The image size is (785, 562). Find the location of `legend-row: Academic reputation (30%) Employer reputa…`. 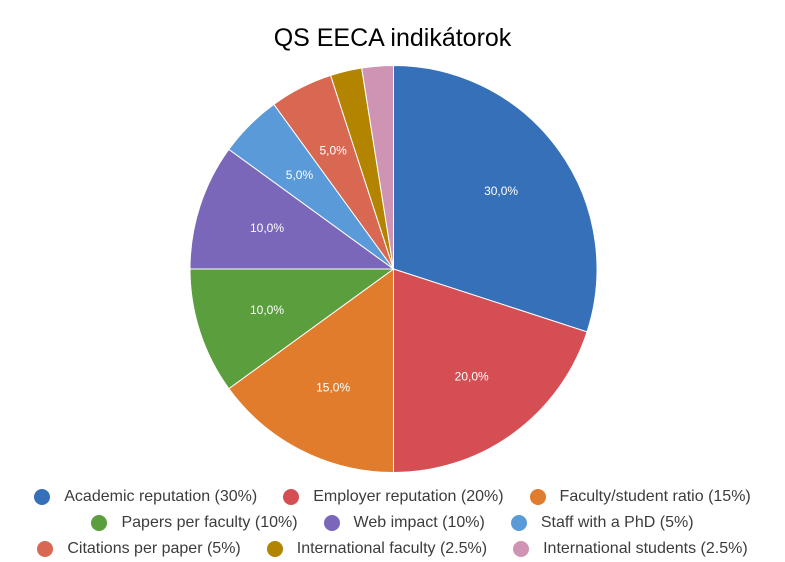

legend-row: Academic reputation (30%) Employer reputa… is located at coordinates (392, 497).